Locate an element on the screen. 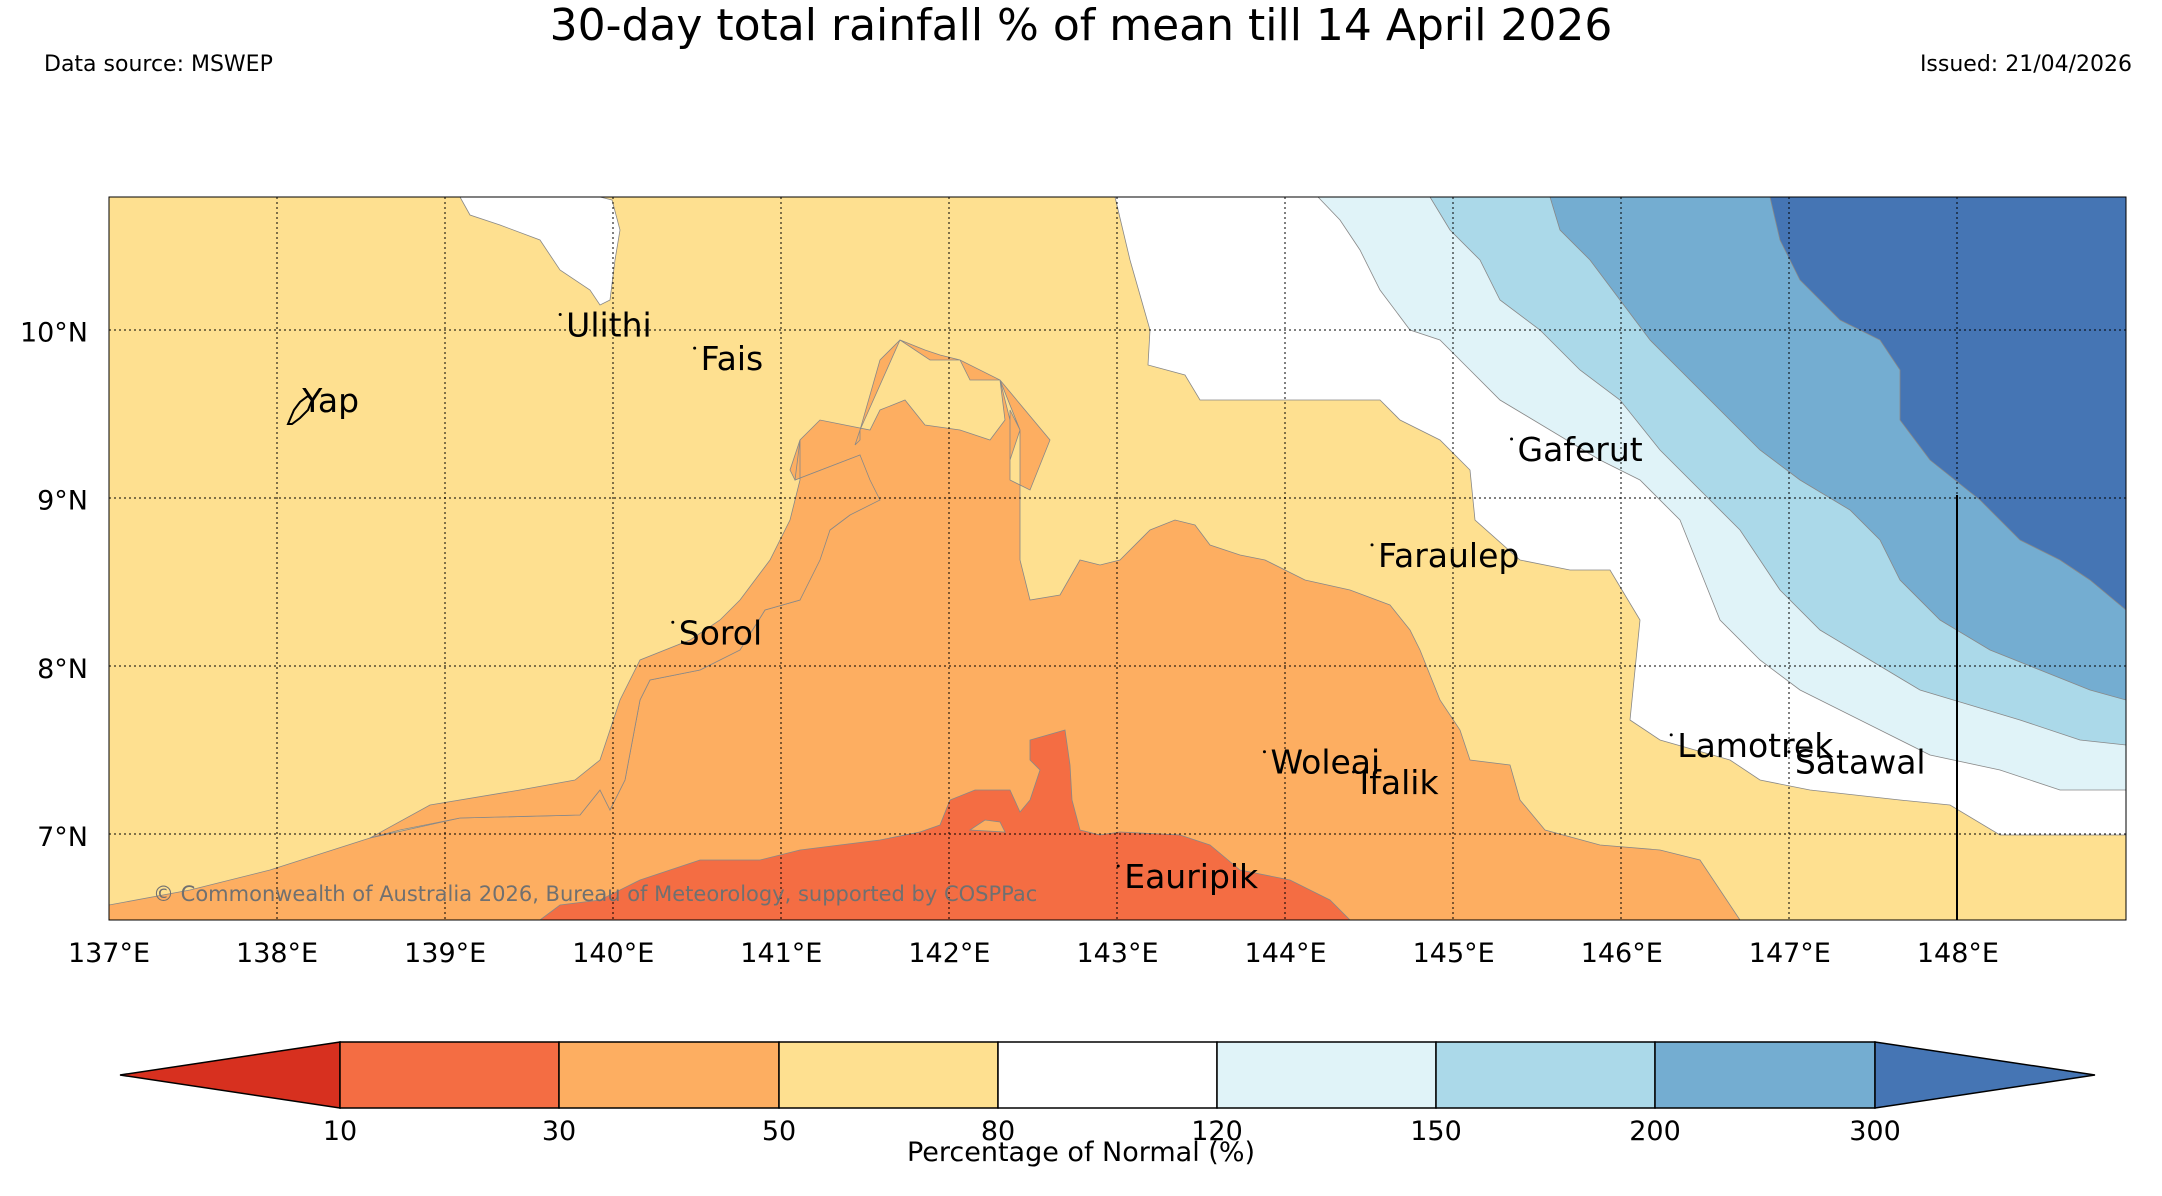 This screenshot has width=2162, height=1196. colorbar-tick-label: 80 is located at coordinates (998, 1131).